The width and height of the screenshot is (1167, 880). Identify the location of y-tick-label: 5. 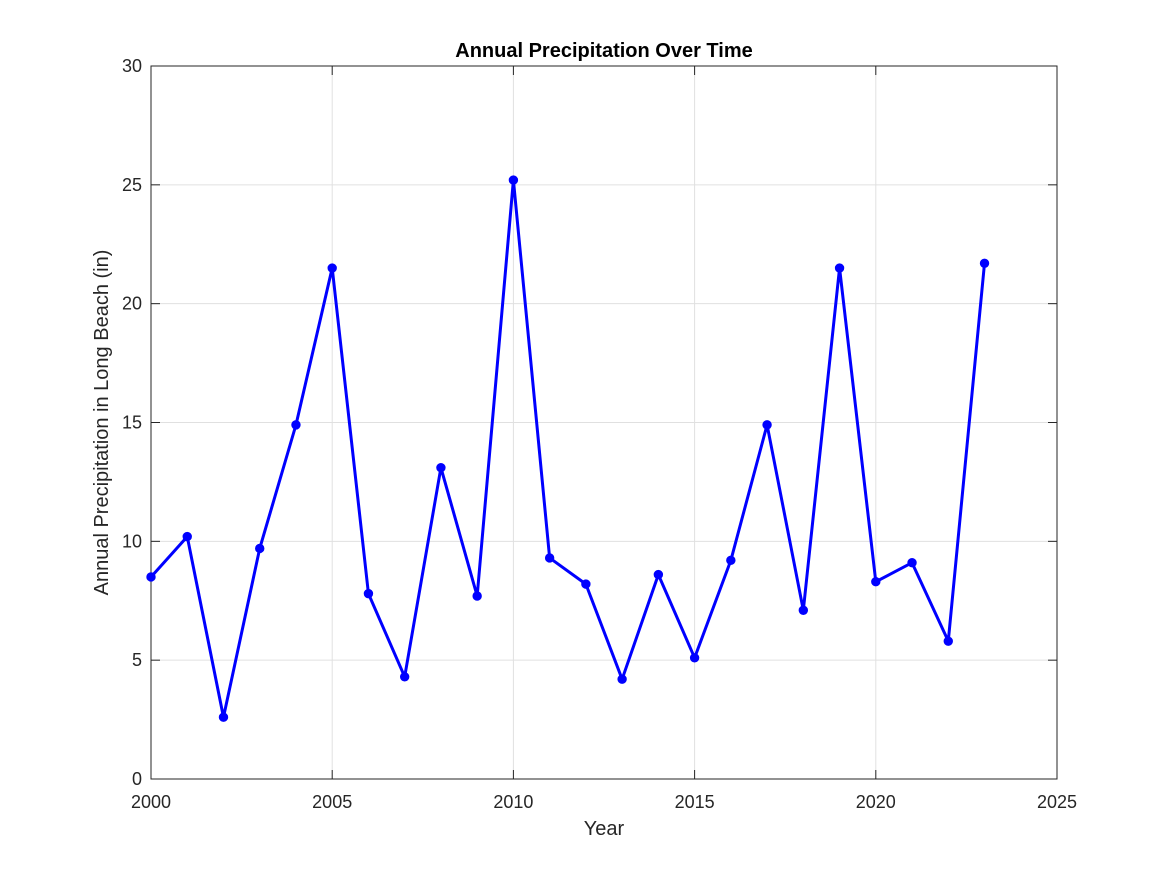
(137, 660).